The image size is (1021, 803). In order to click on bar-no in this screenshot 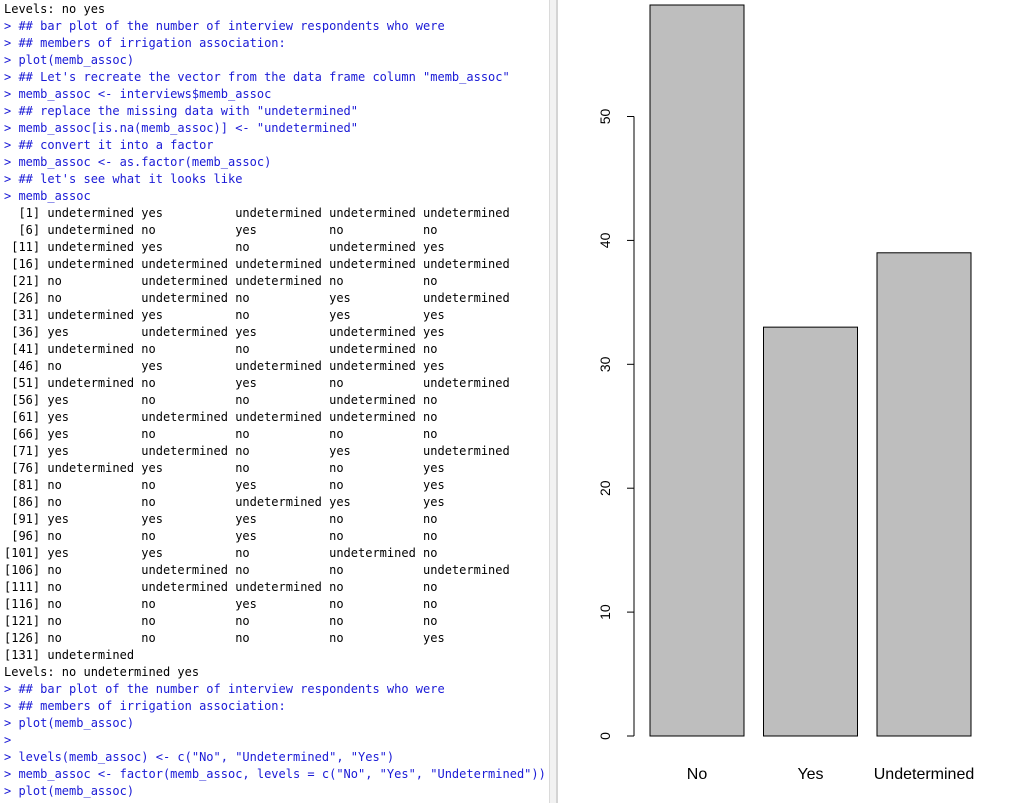, I will do `click(697, 370)`.